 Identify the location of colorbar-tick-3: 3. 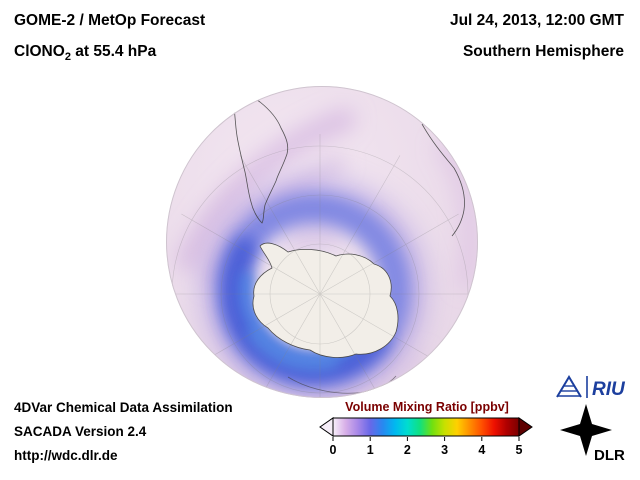
(445, 450).